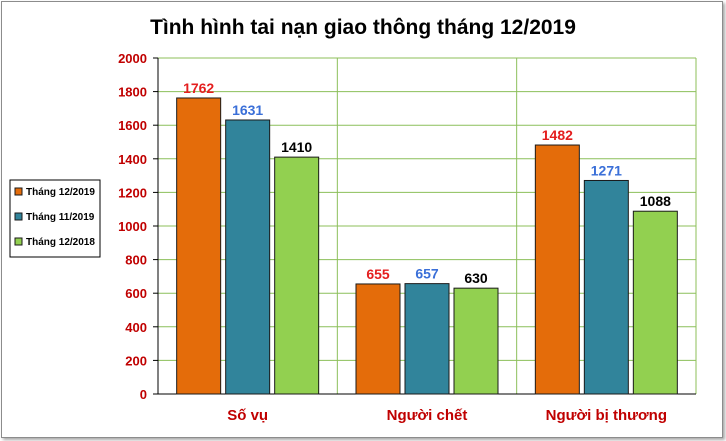 This screenshot has width=726, height=441. What do you see at coordinates (136, 260) in the screenshot?
I see `y-tick-label: 800` at bounding box center [136, 260].